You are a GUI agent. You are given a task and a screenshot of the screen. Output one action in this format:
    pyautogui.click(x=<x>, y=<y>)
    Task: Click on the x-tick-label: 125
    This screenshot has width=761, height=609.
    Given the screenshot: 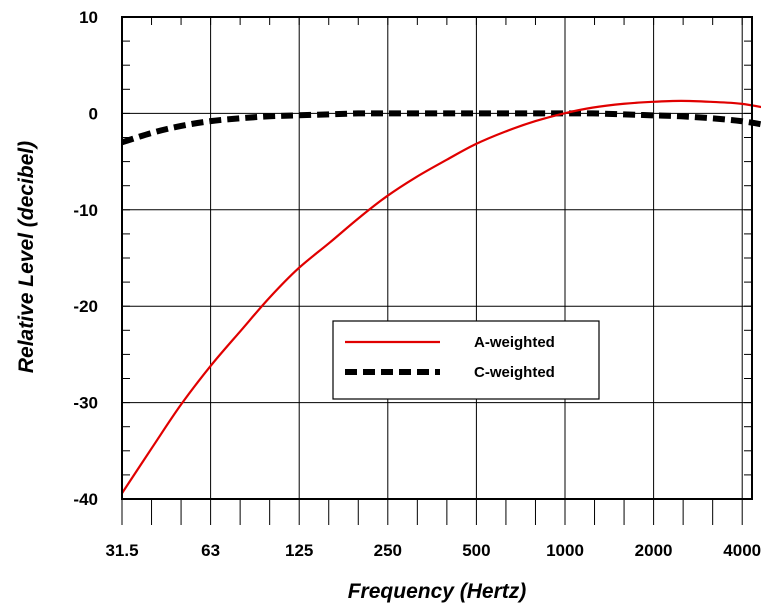 What is the action you would take?
    pyautogui.click(x=299, y=550)
    